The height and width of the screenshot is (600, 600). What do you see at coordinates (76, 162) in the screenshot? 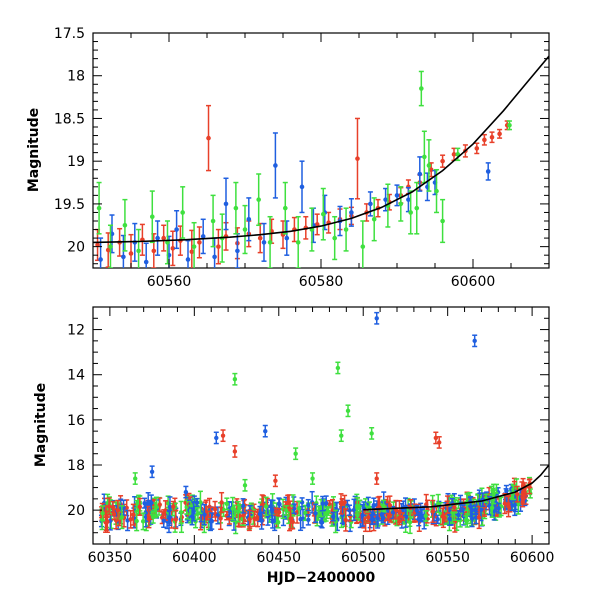
I see `y-tick-label: 19` at bounding box center [76, 162].